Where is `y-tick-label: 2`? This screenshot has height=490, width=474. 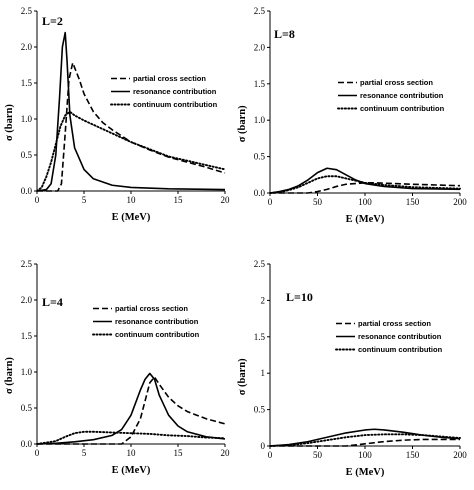 y-tick-label: 2 is located at coordinates (263, 300).